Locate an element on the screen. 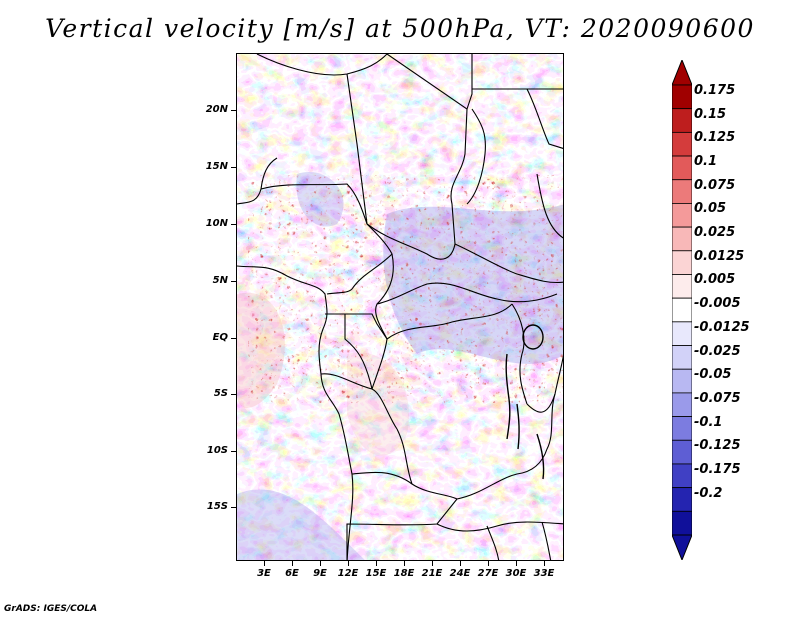  colorbar-label: 0.075 is located at coordinates (715, 185).